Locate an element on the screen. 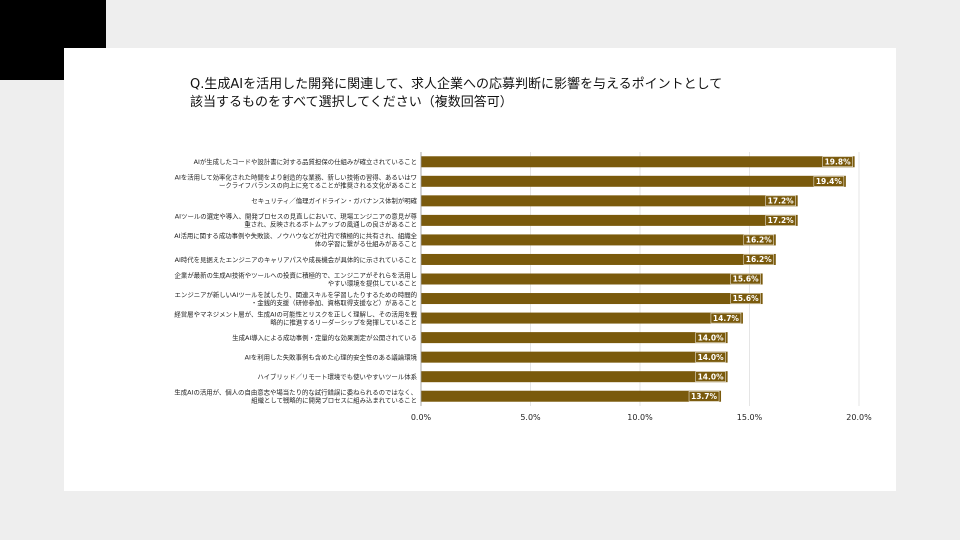 Image resolution: width=960 pixels, height=540 pixels. category-label: AIが生成したコードや設計書に対する品質担保の仕組みが確立されていること is located at coordinates (305, 161).